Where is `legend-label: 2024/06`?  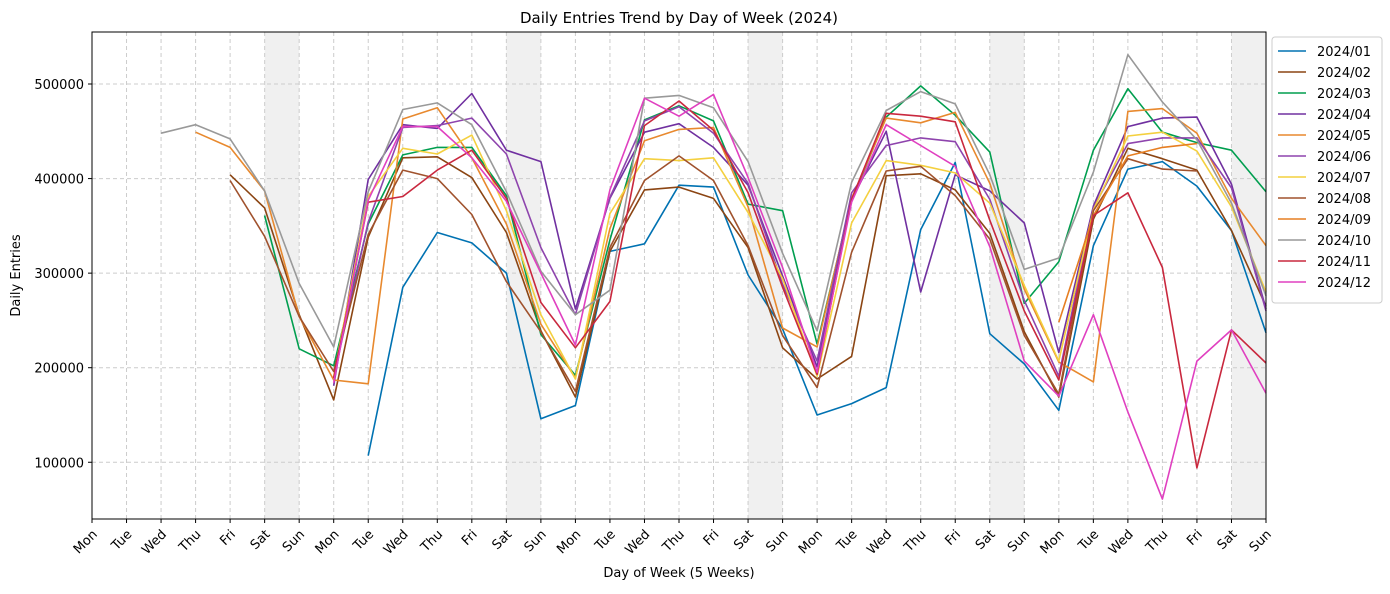
legend-label: 2024/06 is located at coordinates (1344, 157).